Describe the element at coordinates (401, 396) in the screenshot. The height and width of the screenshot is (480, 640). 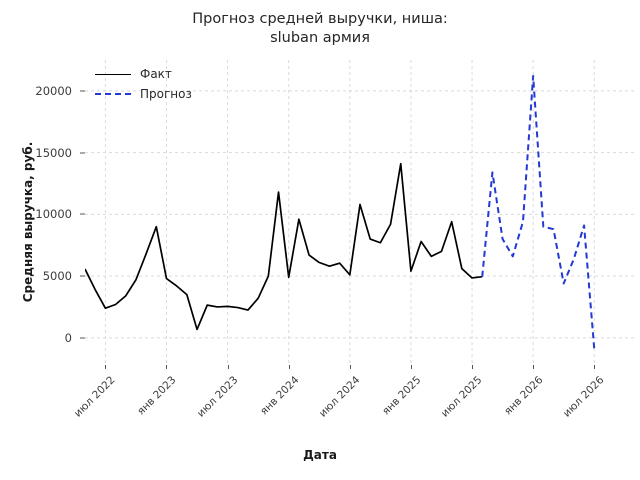
I see `x-tick-label: янв 2025` at that location.